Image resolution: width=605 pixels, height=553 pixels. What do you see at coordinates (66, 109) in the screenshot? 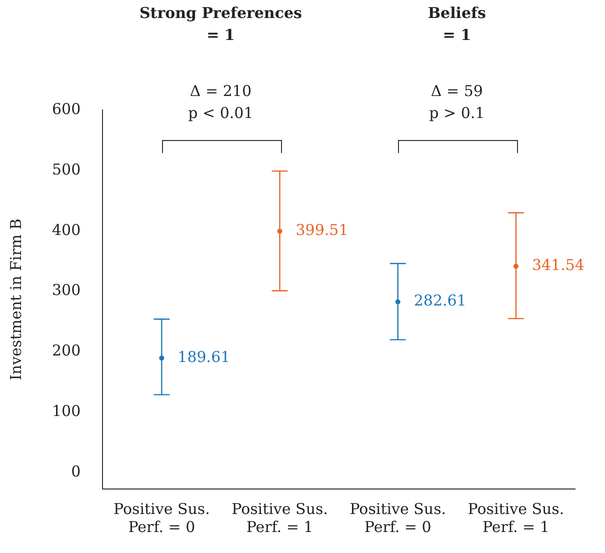
I see `y-tick-label: 600` at bounding box center [66, 109].